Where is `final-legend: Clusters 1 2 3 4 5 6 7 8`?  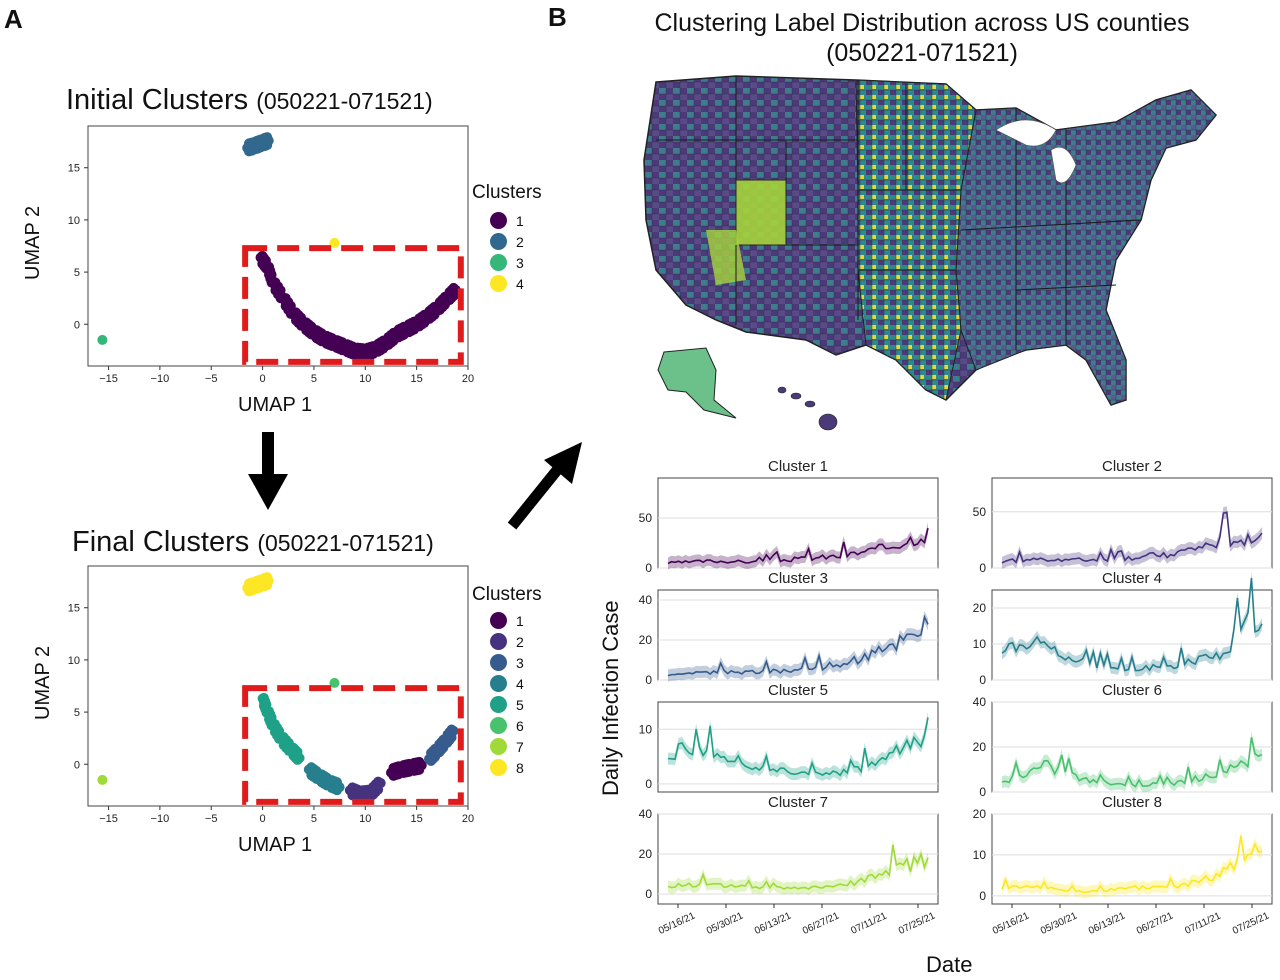
final-legend: Clusters 1 2 3 4 5 6 7 8 is located at coordinates (507, 681).